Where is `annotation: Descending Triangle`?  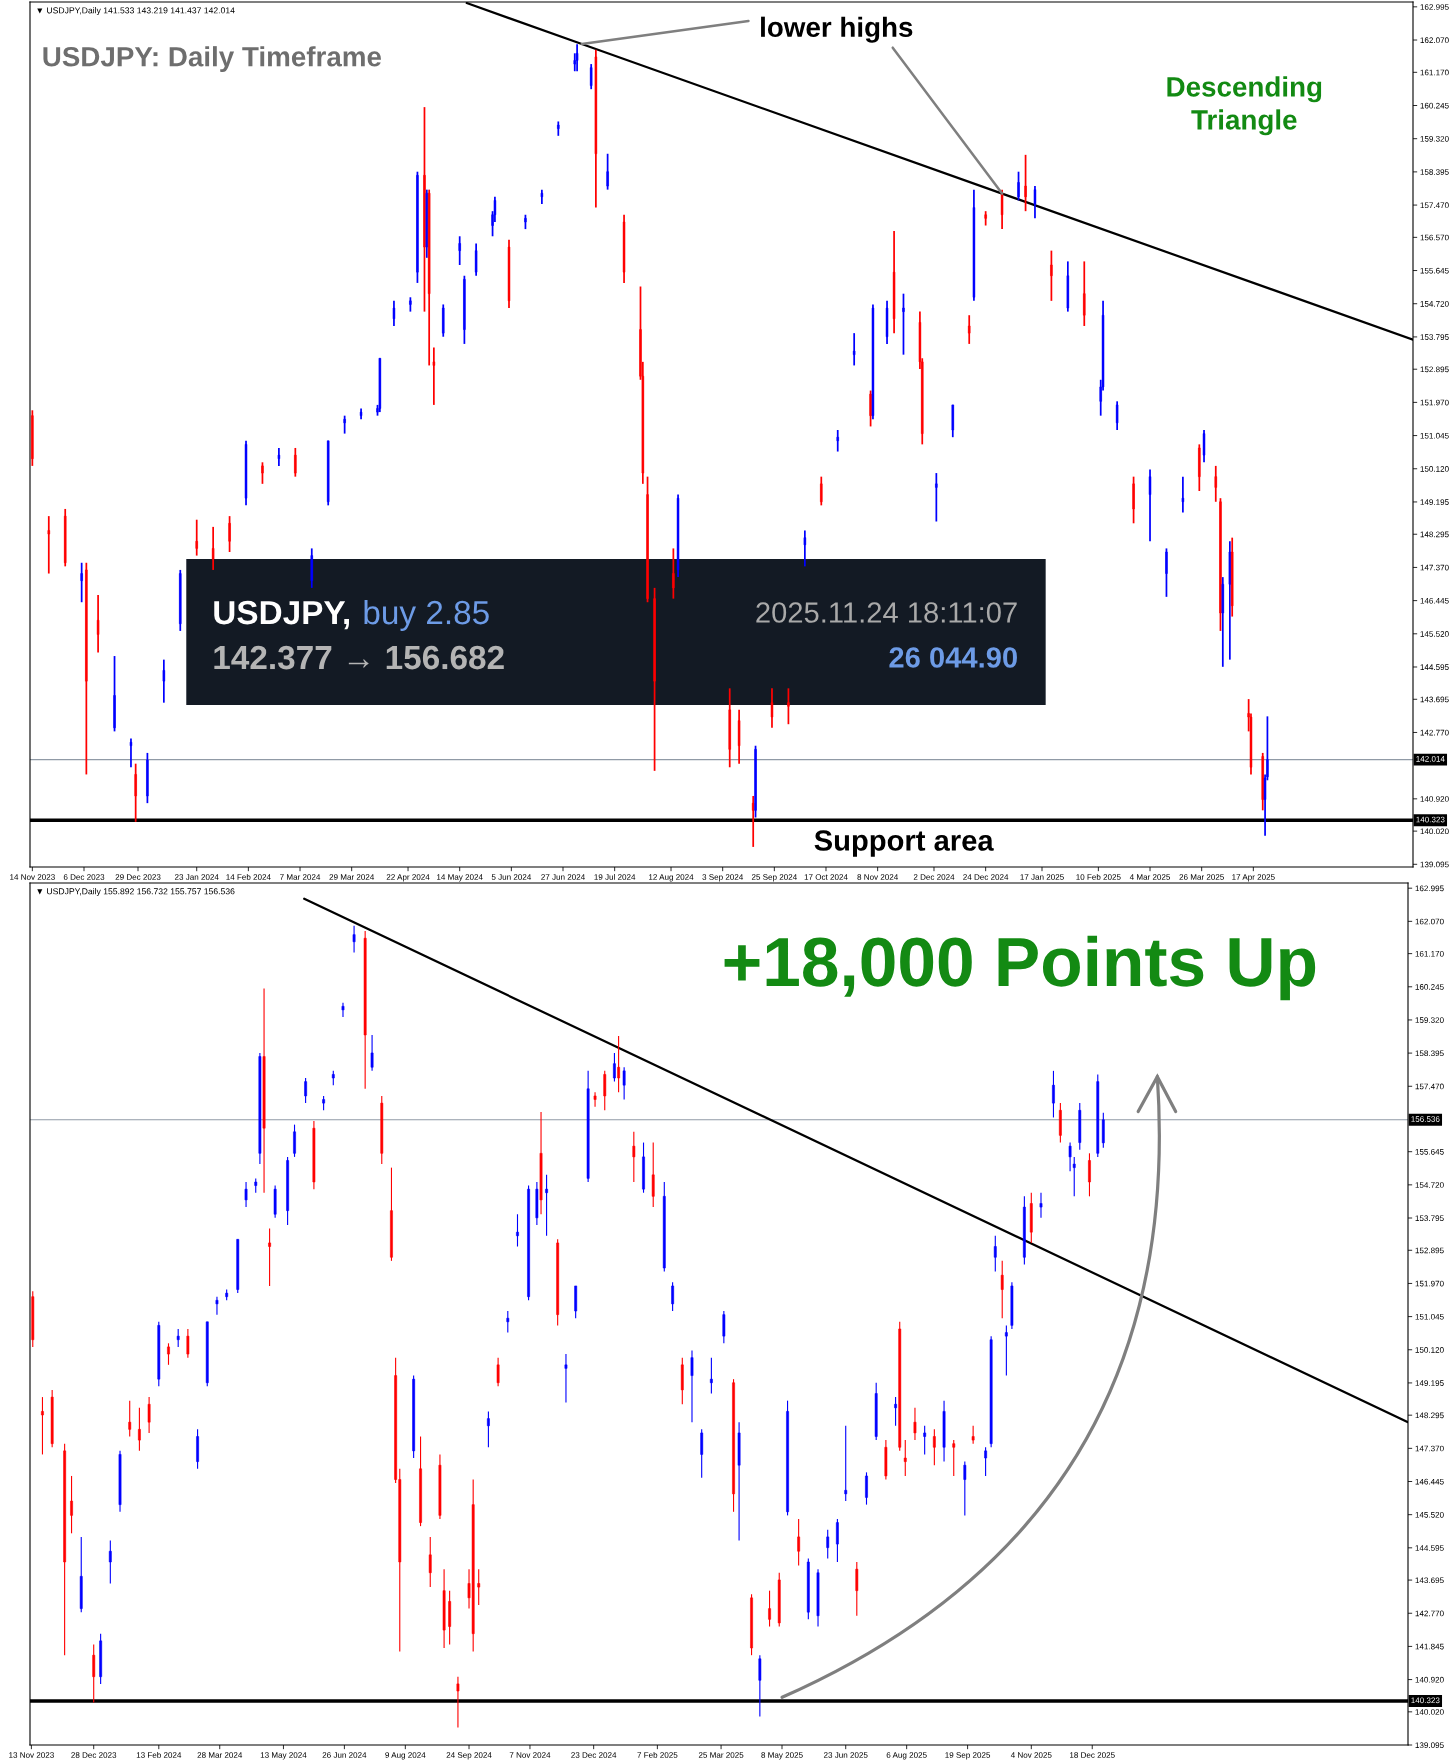
annotation: Descending Triangle is located at coordinates (1244, 106).